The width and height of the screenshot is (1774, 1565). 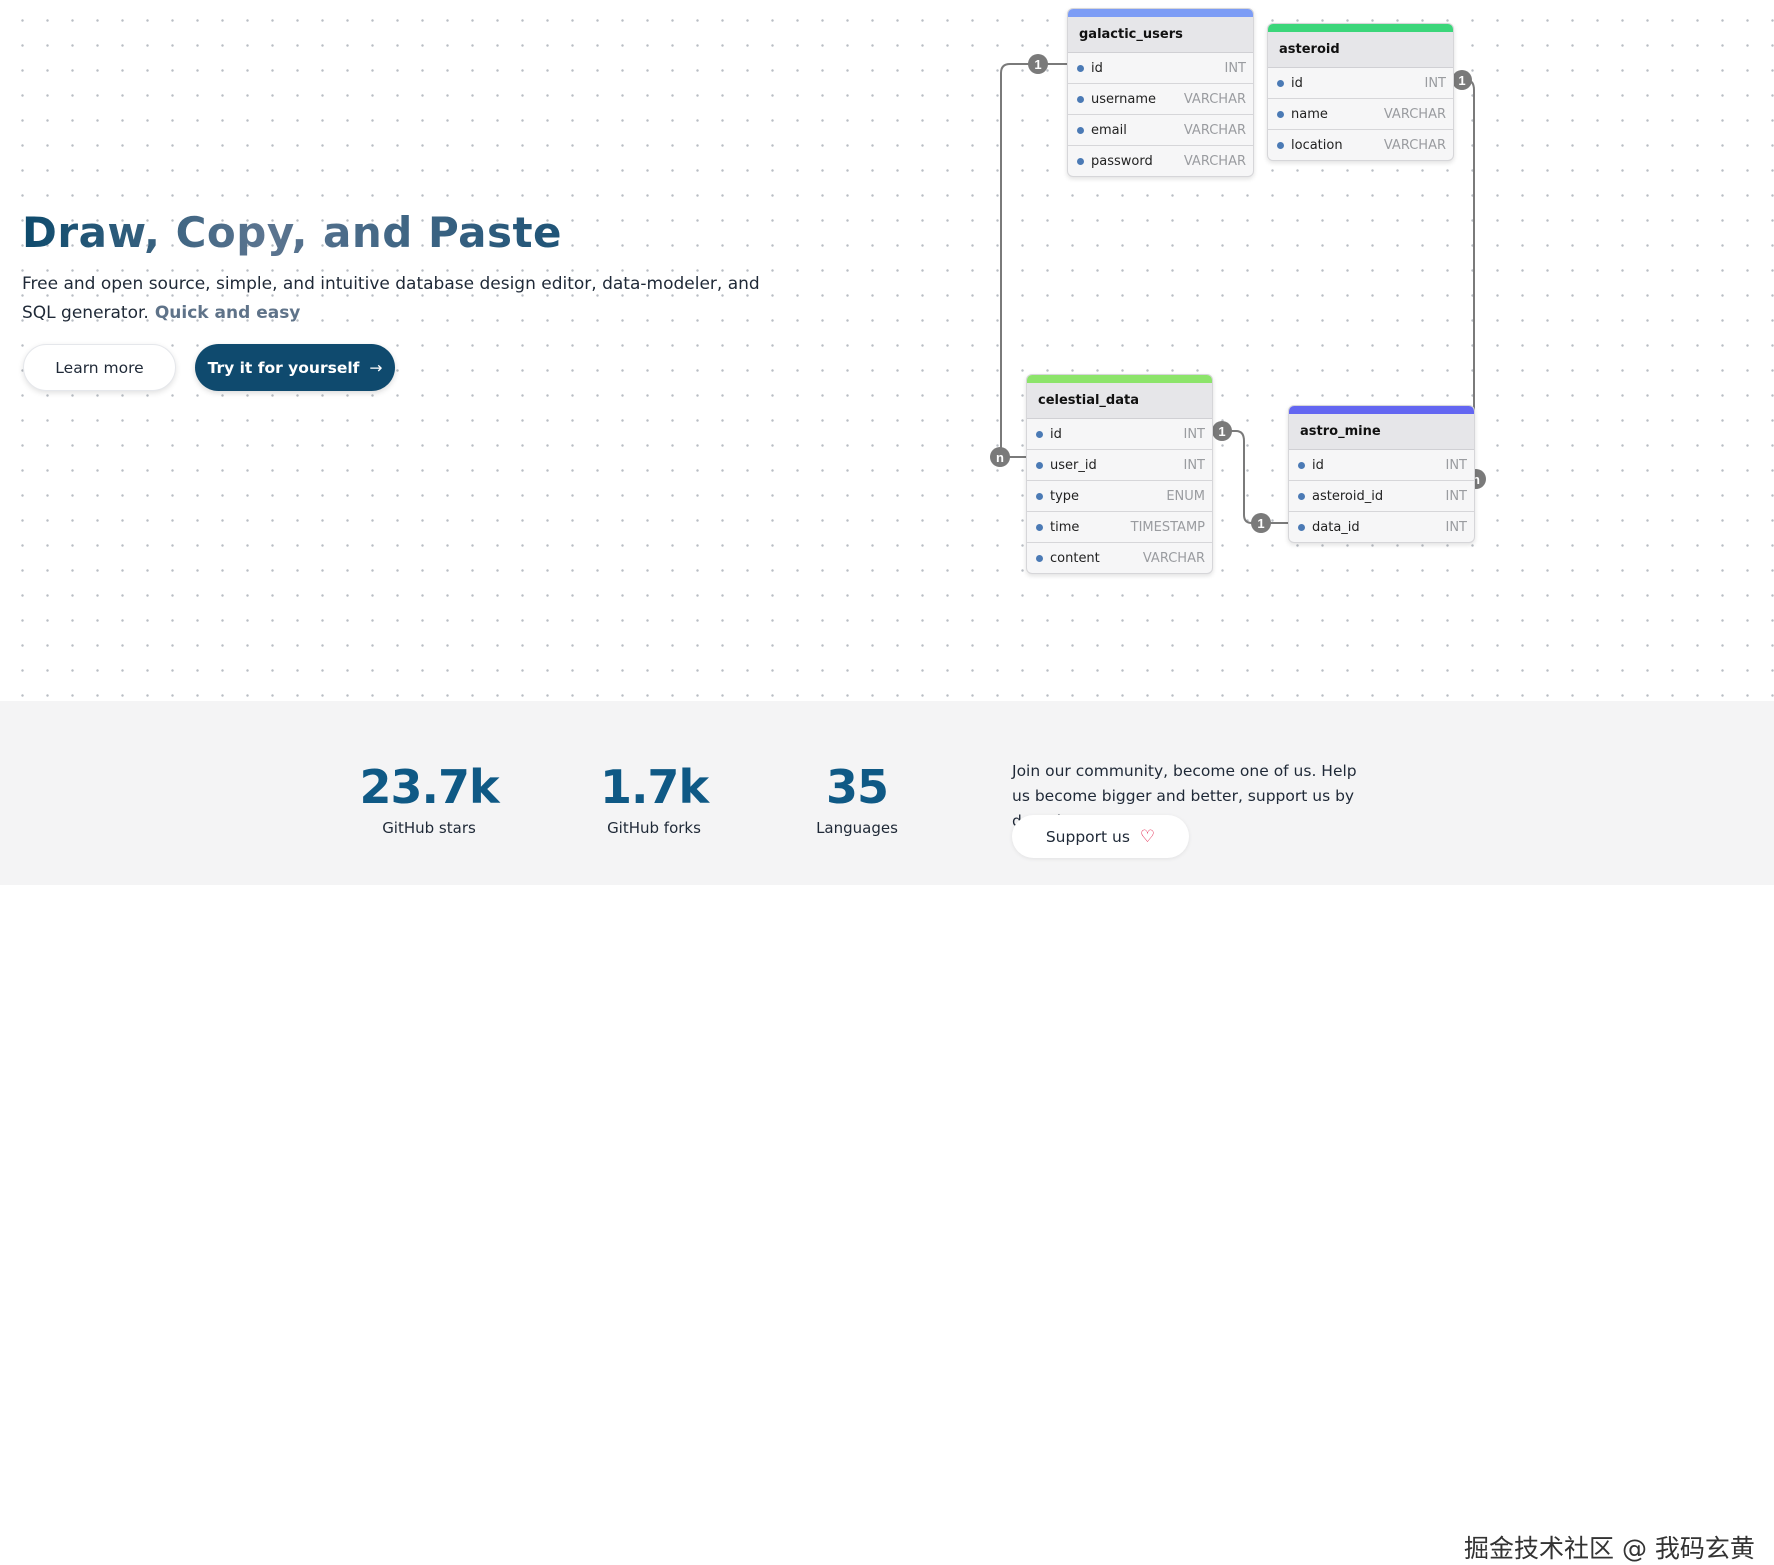 What do you see at coordinates (1317, 145) in the screenshot?
I see `field-name: location` at bounding box center [1317, 145].